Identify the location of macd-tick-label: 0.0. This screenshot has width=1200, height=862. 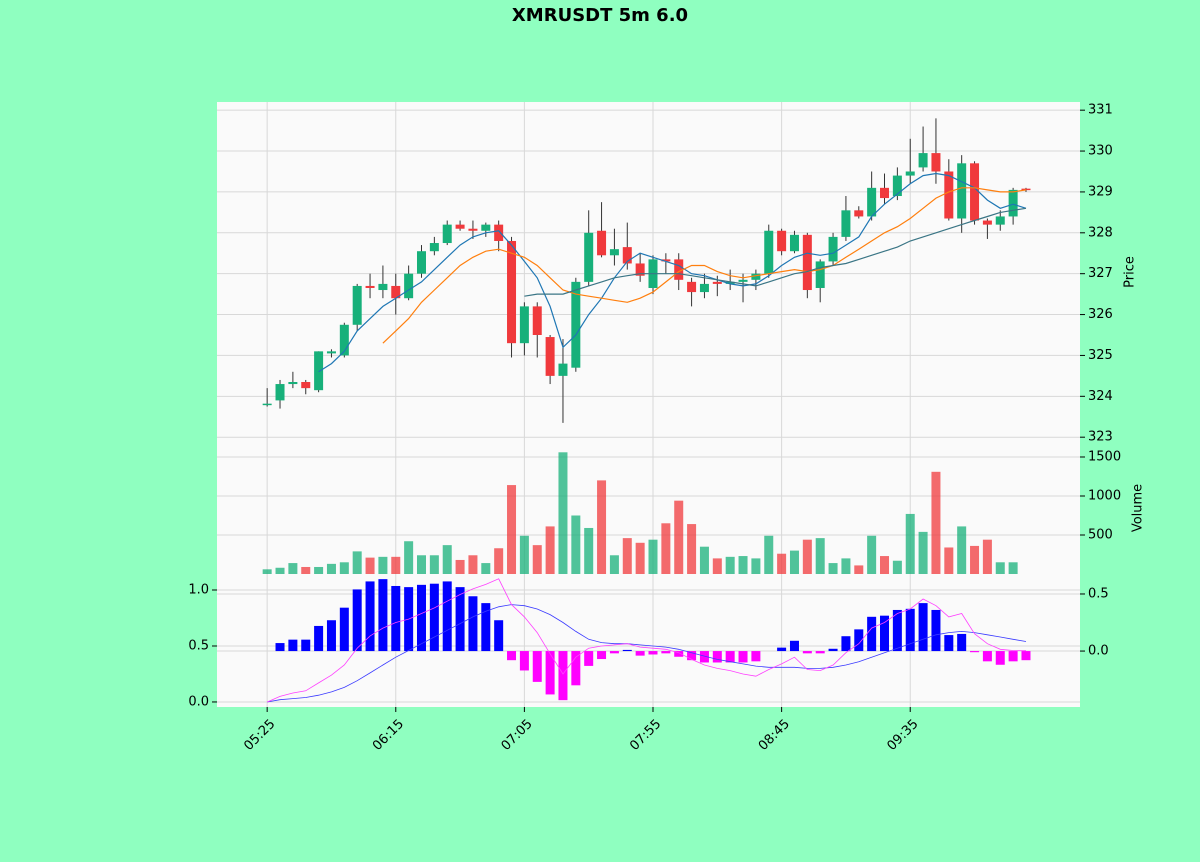
(198, 701).